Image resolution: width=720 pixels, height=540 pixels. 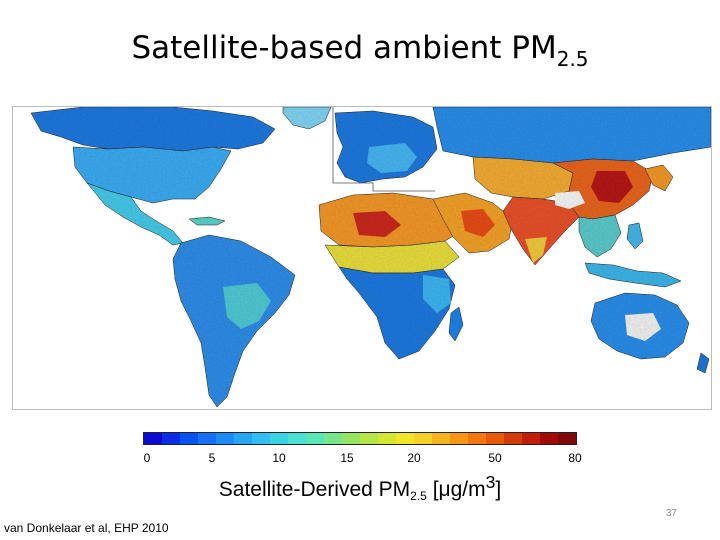 What do you see at coordinates (347, 458) in the screenshot?
I see `colorbar-tick-15: 15` at bounding box center [347, 458].